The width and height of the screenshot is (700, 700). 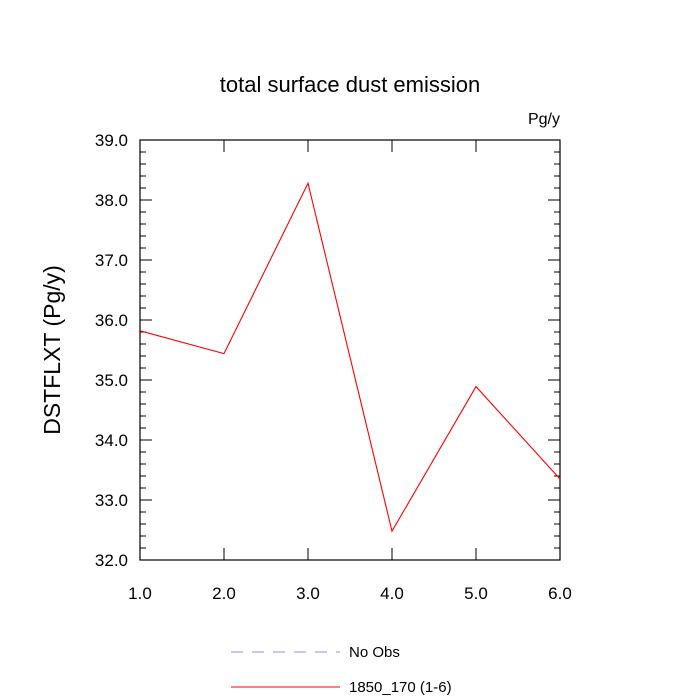 I want to click on legend: No Obs 1850_170 (1-6), so click(x=341, y=670).